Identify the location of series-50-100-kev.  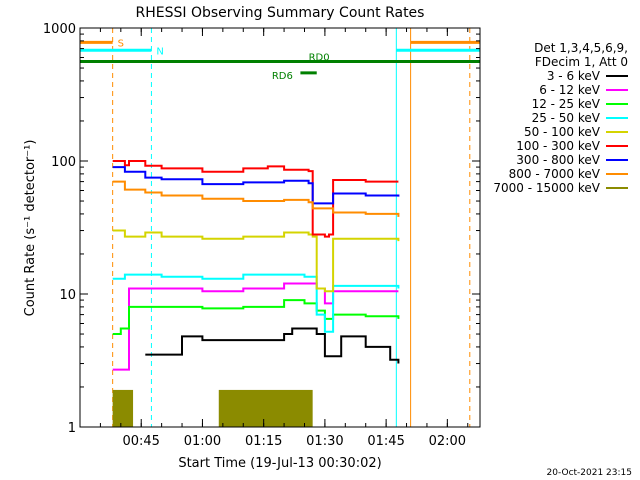
(256, 261).